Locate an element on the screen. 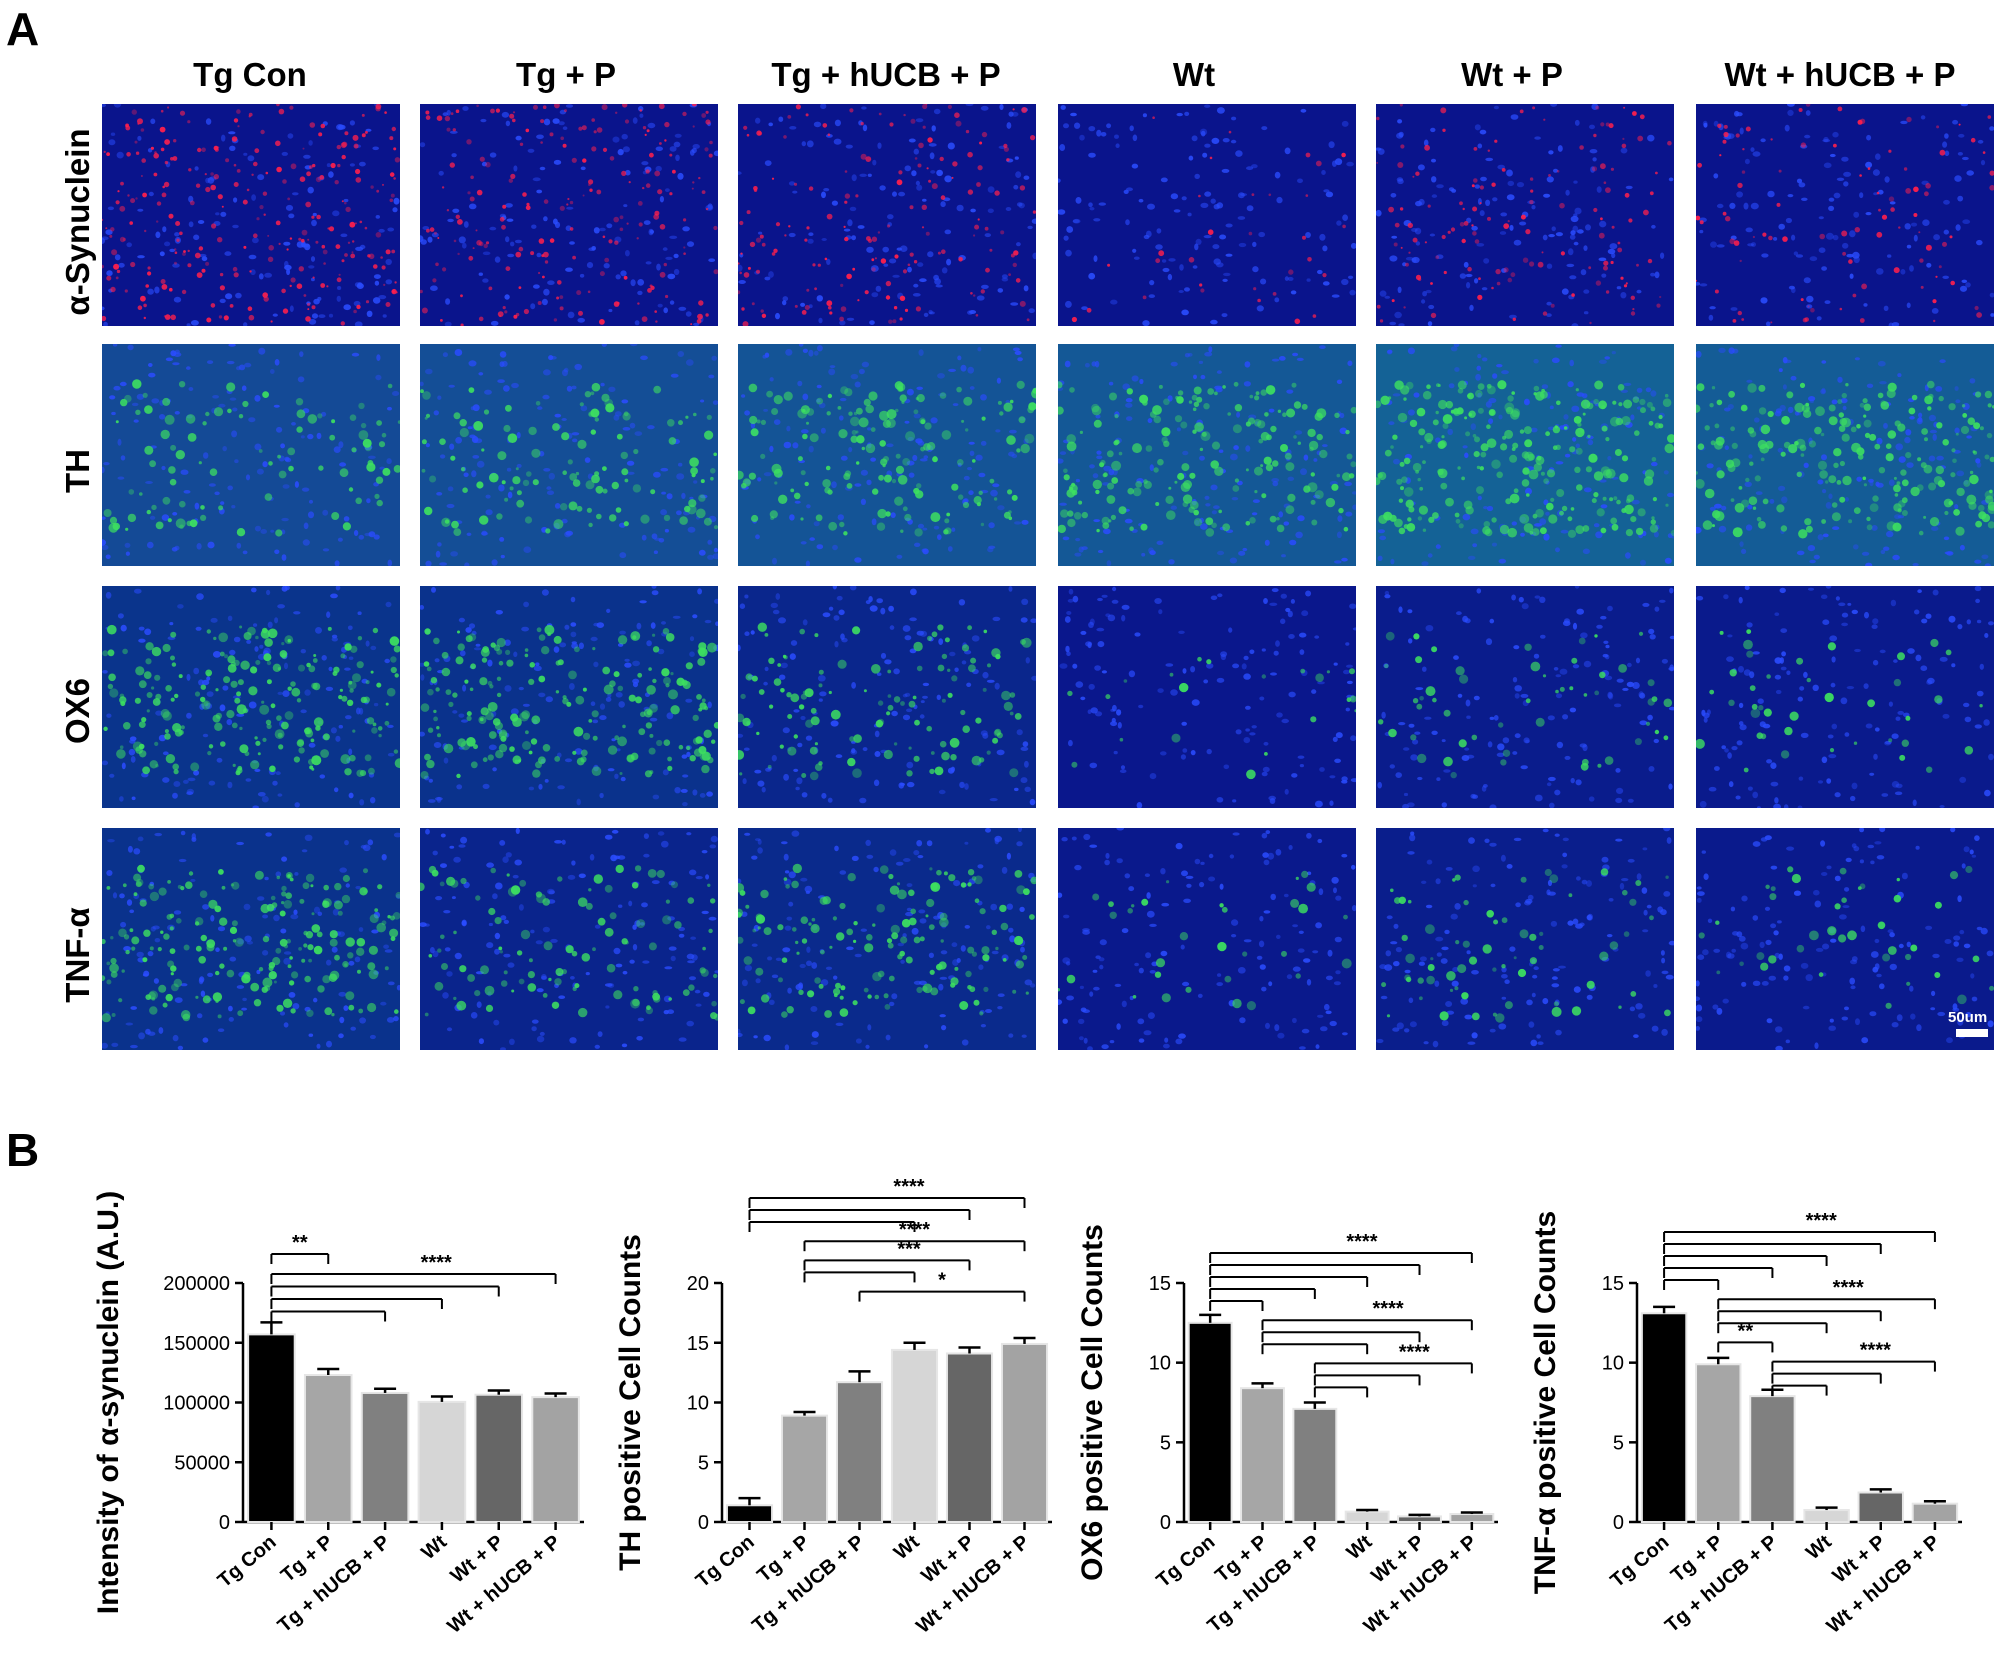  y-axis-label: TNF-α positive Cell Counts is located at coordinates (1545, 1402).